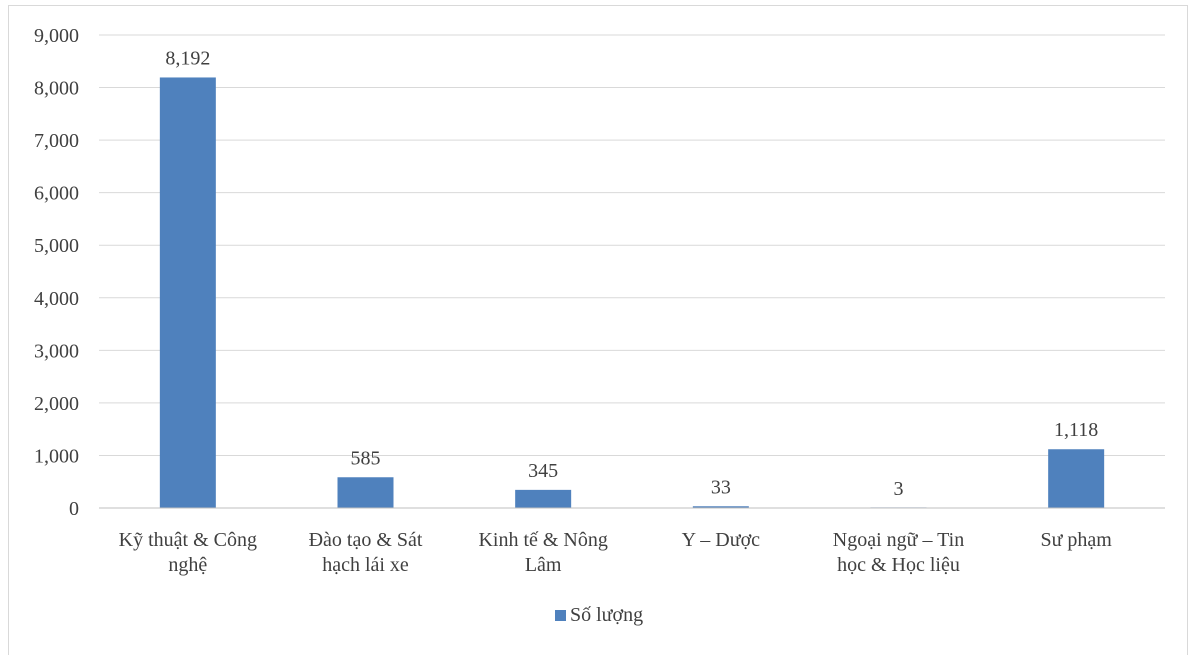 This screenshot has width=1192, height=655. What do you see at coordinates (899, 489) in the screenshot?
I see `data-label-4: 3` at bounding box center [899, 489].